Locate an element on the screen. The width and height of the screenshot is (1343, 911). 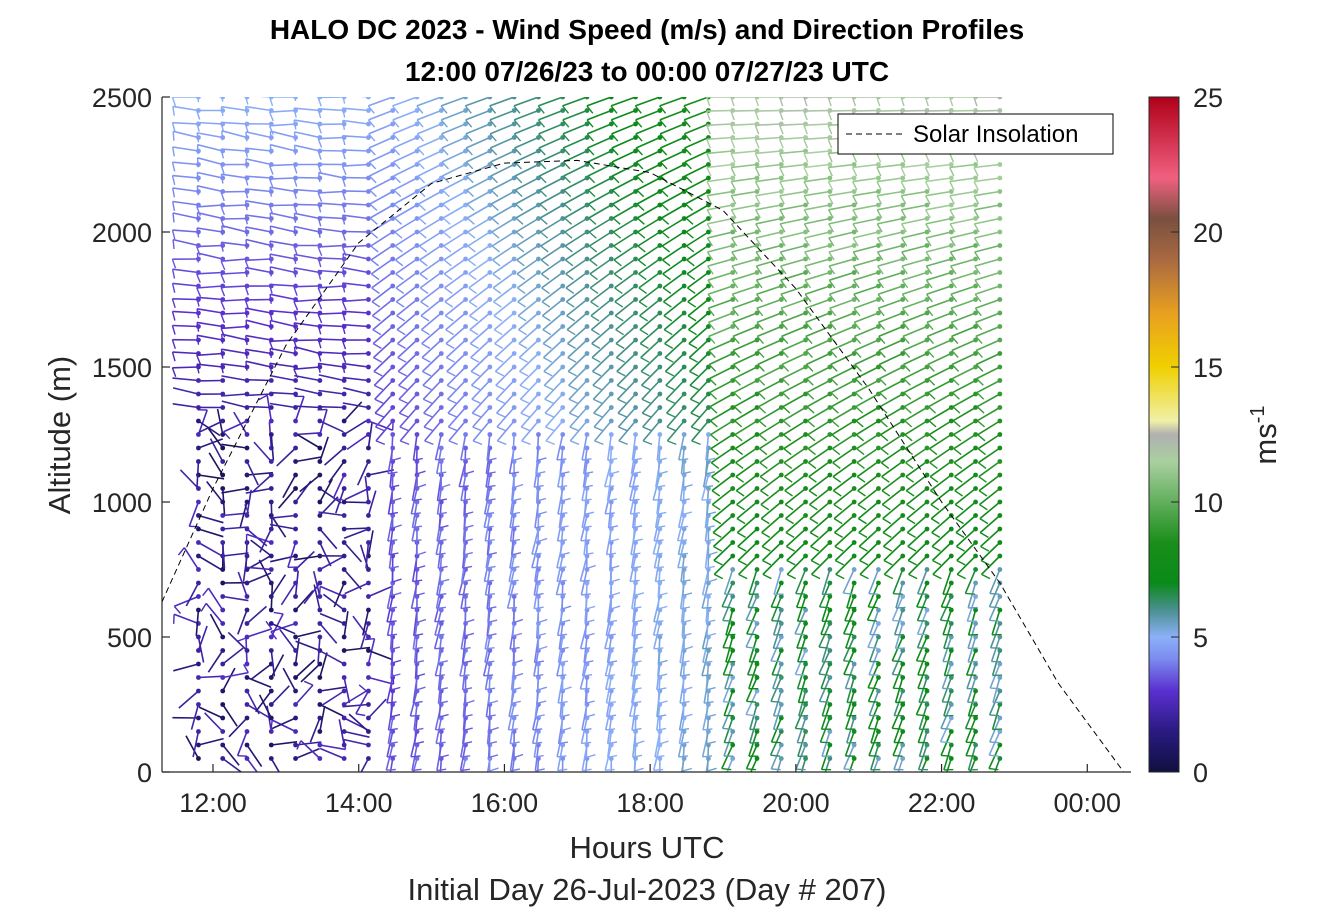
y-tick-label: 2500 is located at coordinates (122, 98).